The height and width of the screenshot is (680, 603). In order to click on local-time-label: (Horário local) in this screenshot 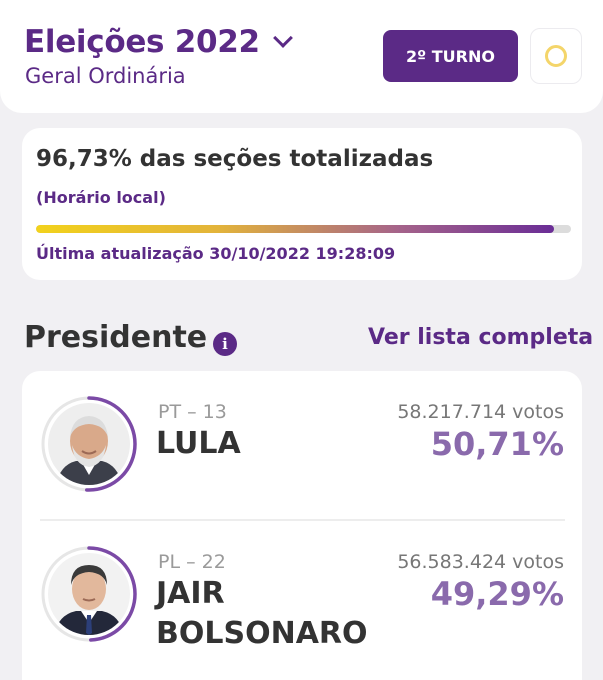, I will do `click(101, 197)`.